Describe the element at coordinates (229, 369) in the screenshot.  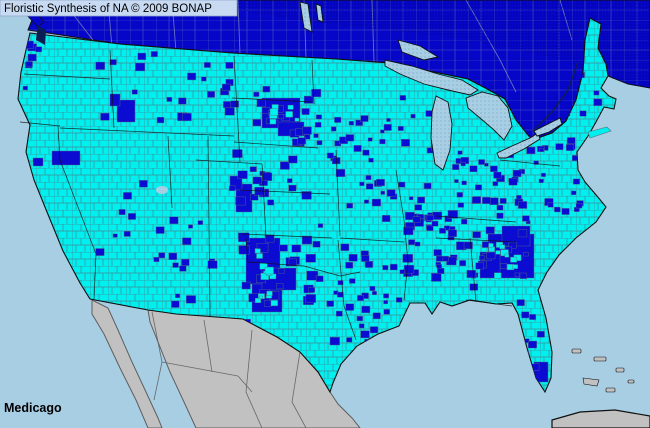
I see `mexico-state-borders` at that location.